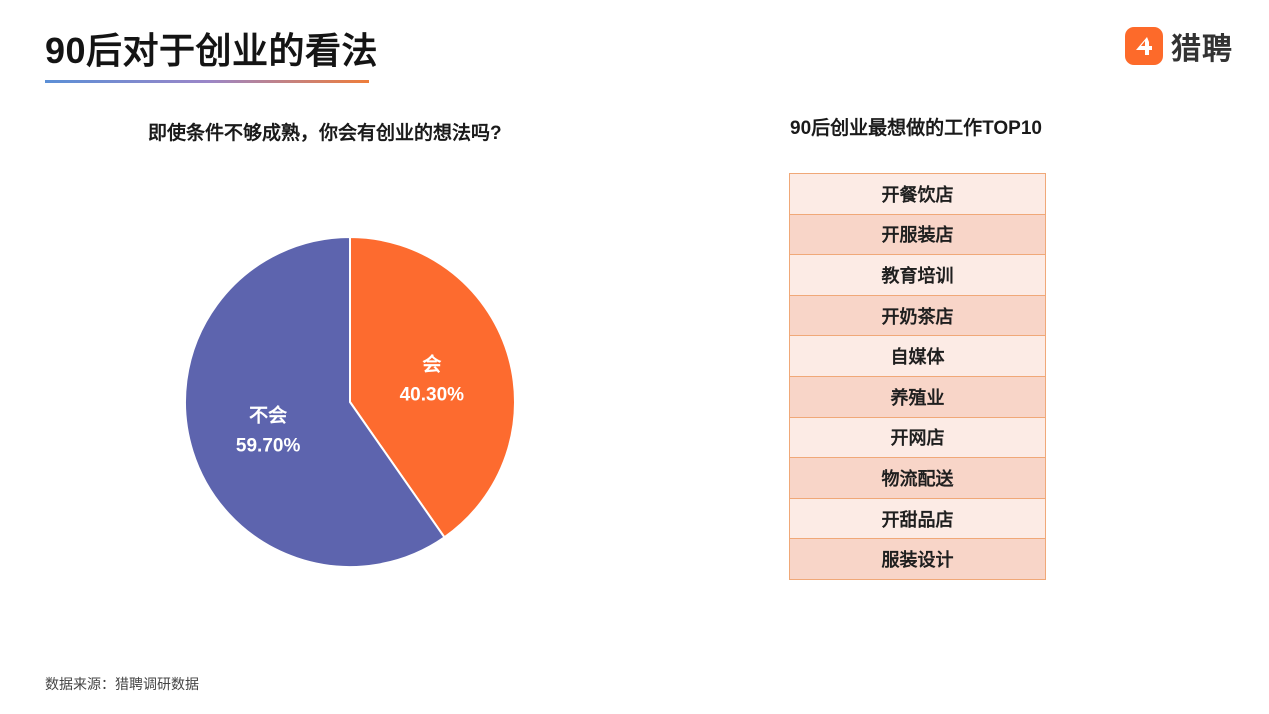  I want to click on table-row: 自媒体, so click(917, 356).